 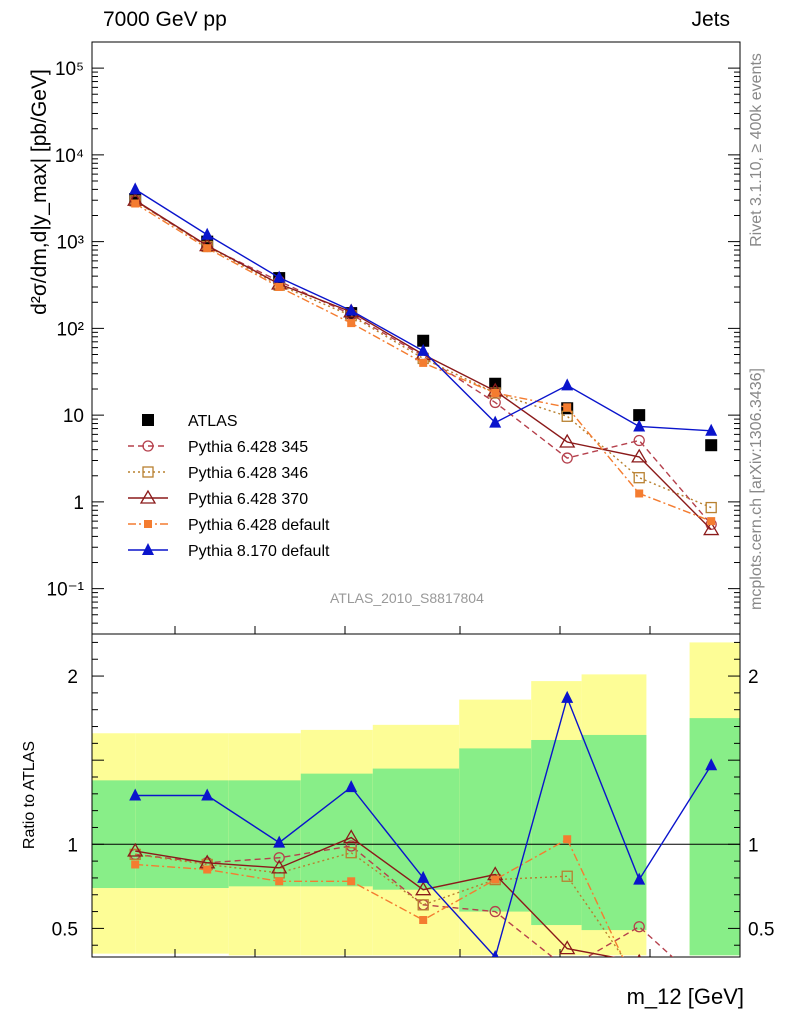 I want to click on y-axis-title: d²σ/dm,d|y_max| [pb/GeV], so click(x=39, y=192).